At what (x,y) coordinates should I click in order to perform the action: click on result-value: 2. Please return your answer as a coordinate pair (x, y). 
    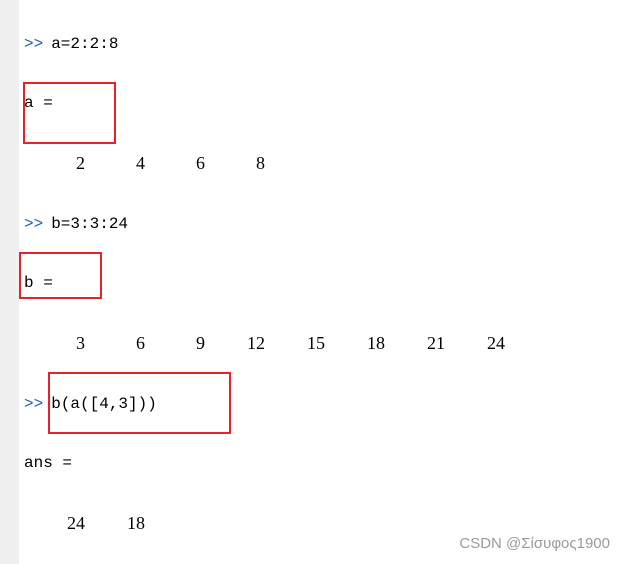
    Looking at the image, I should click on (80, 163).